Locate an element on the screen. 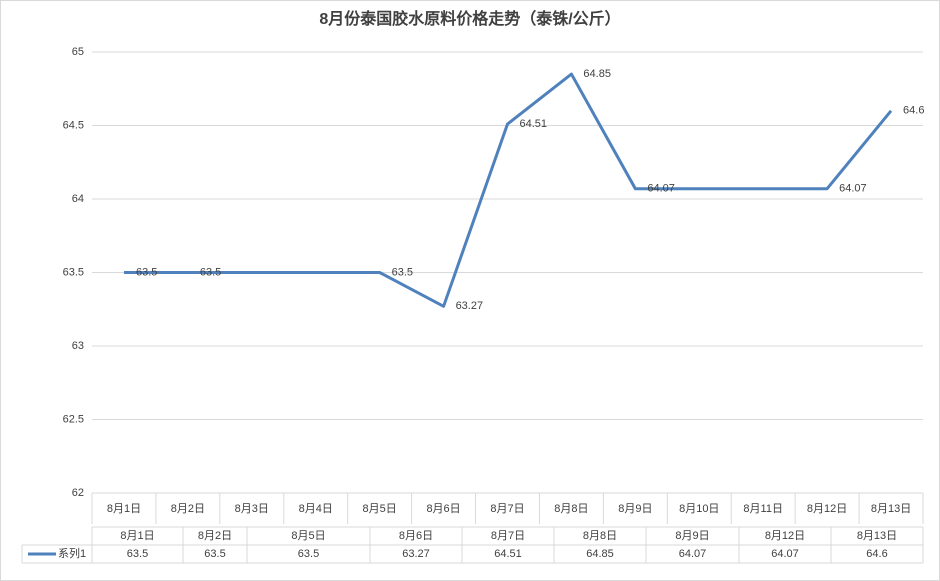 The image size is (940, 581). chart-title: 8月份泰国胶水原料价格走势（泰铢/公斤） is located at coordinates (469, 18).